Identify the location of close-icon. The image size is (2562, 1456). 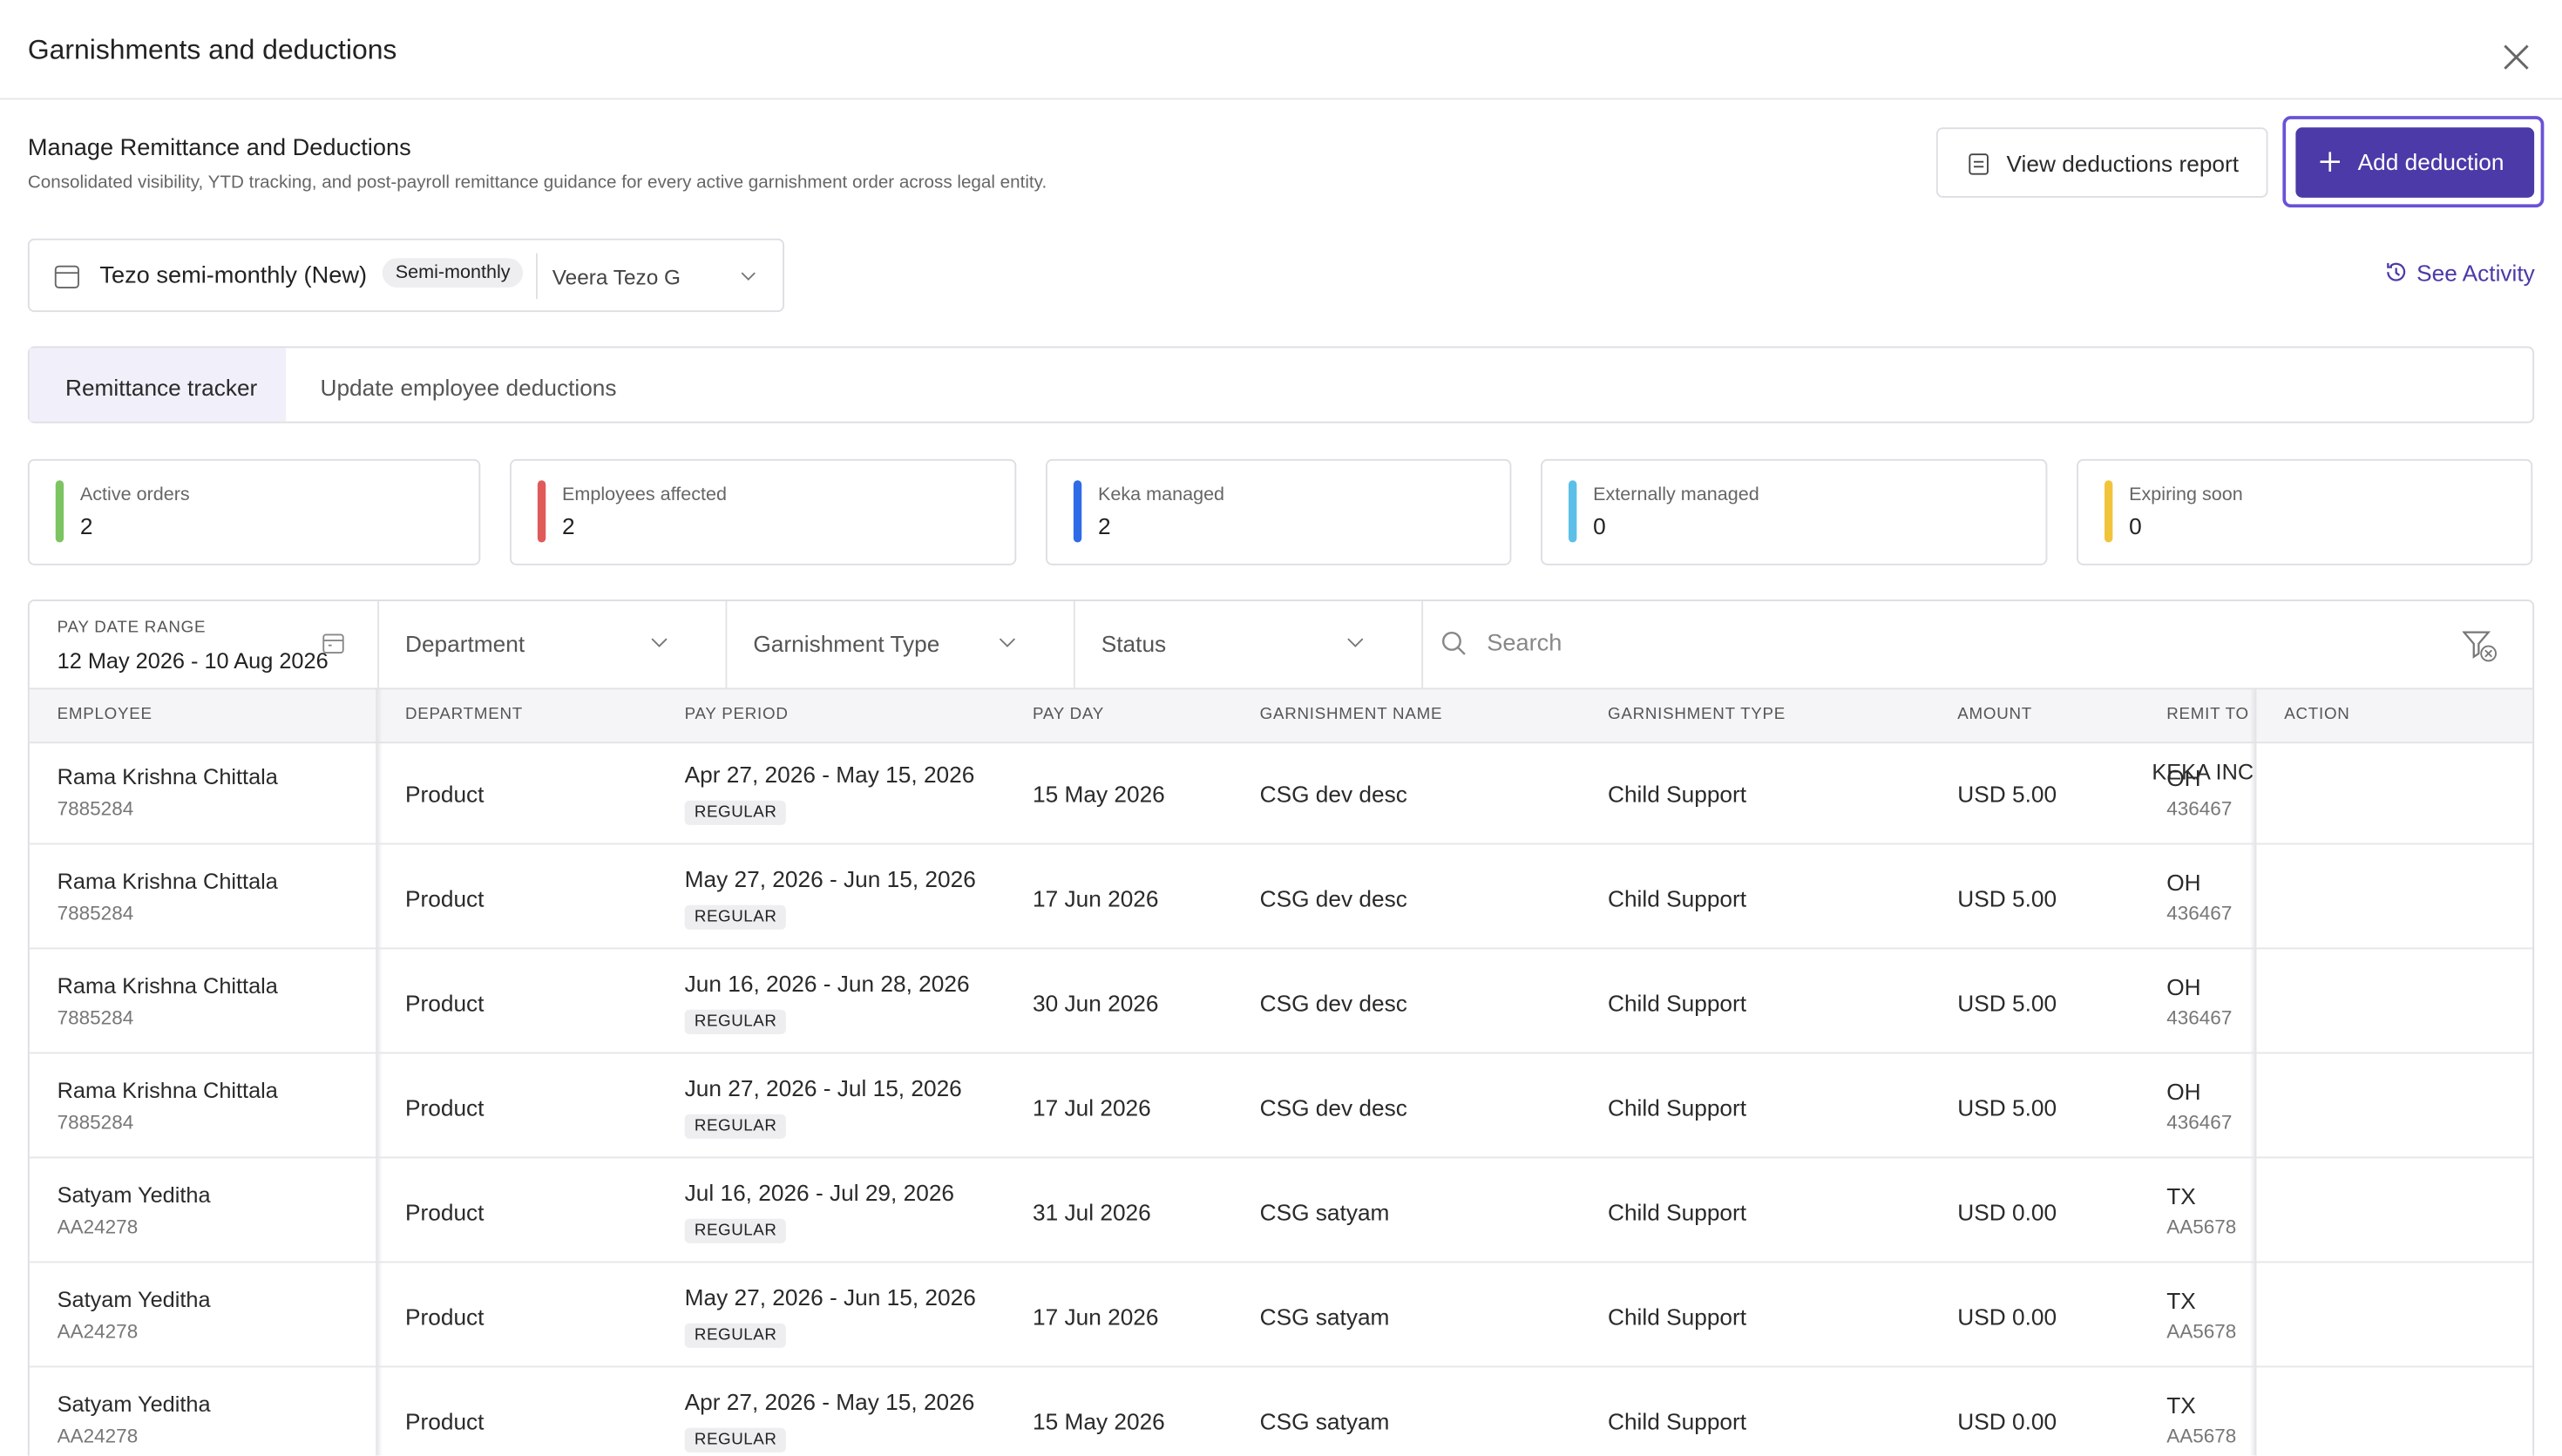
(2517, 57).